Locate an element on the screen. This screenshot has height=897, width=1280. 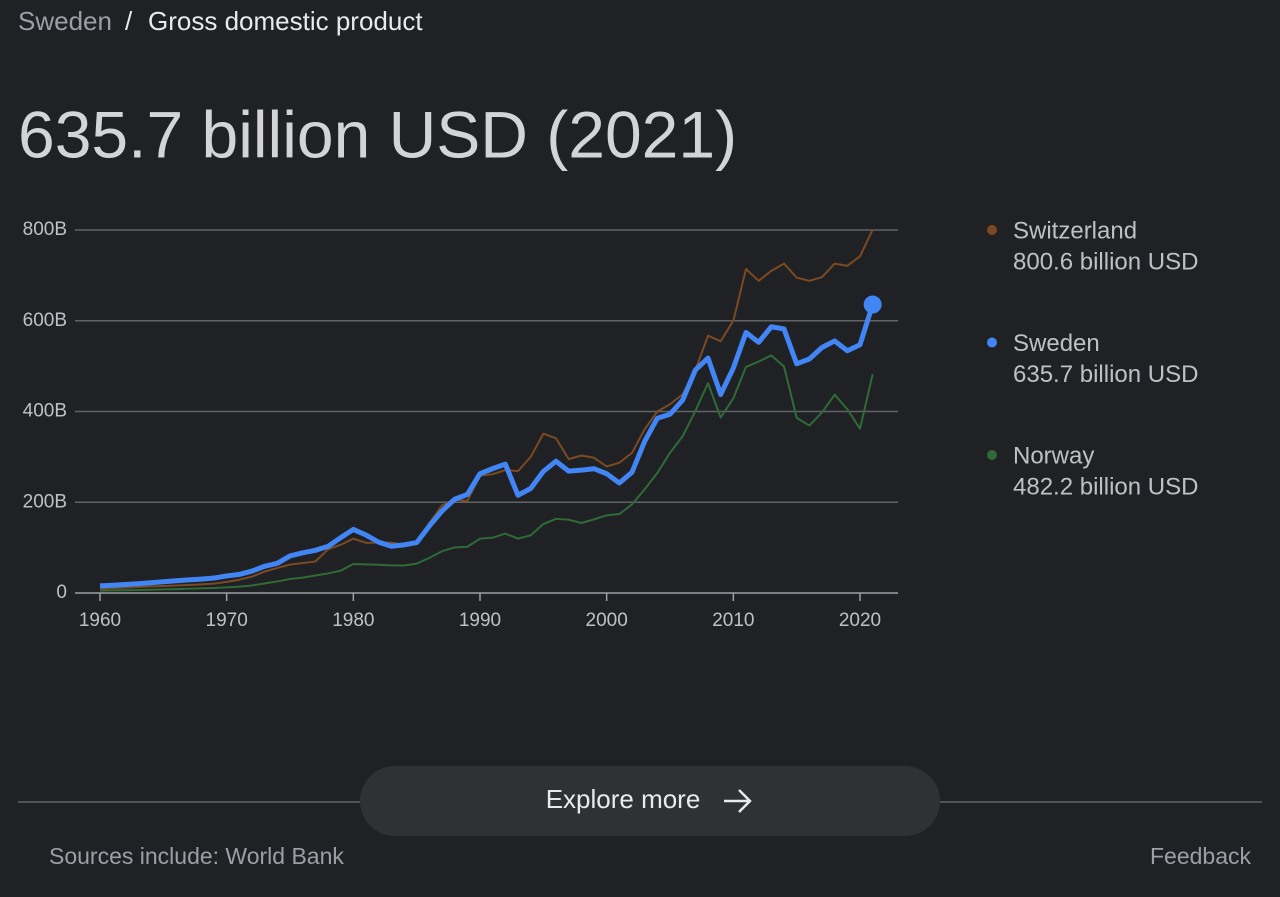
endpoint-dot is located at coordinates (872, 304).